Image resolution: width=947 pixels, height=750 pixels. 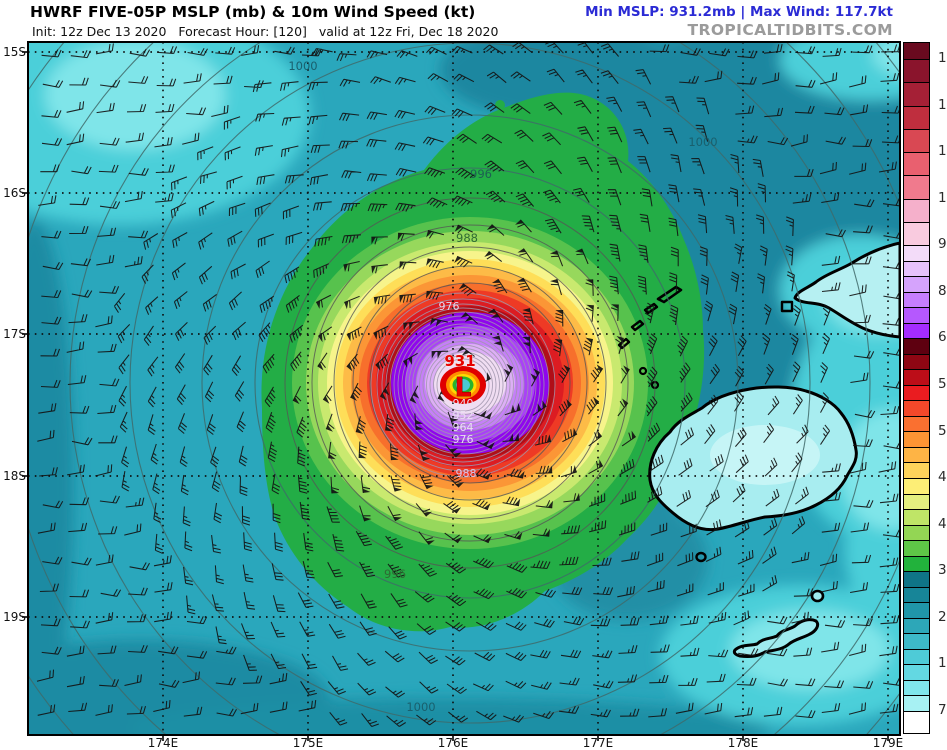 What do you see at coordinates (453, 743) in the screenshot?
I see `lon-label: 176E` at bounding box center [453, 743].